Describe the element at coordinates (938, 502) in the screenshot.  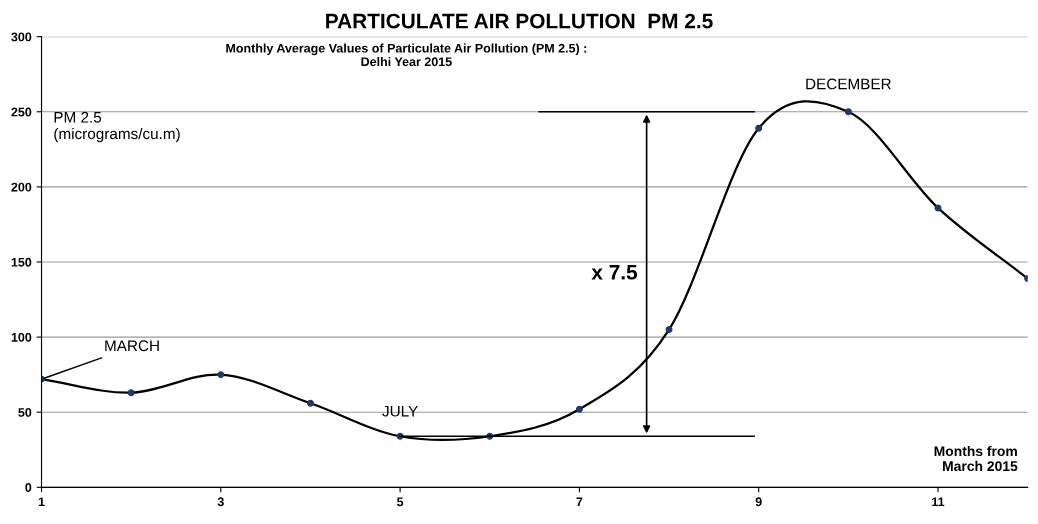
I see `x-tick-label: 11` at that location.